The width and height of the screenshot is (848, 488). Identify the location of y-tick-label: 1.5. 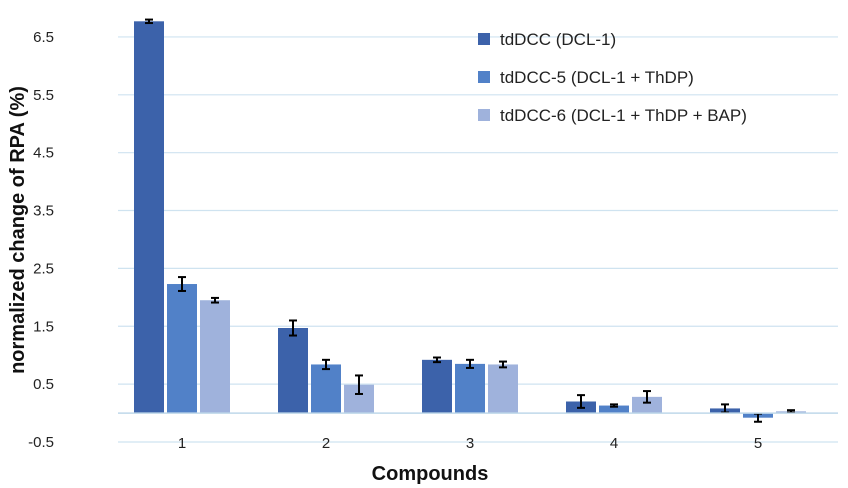
(43, 326).